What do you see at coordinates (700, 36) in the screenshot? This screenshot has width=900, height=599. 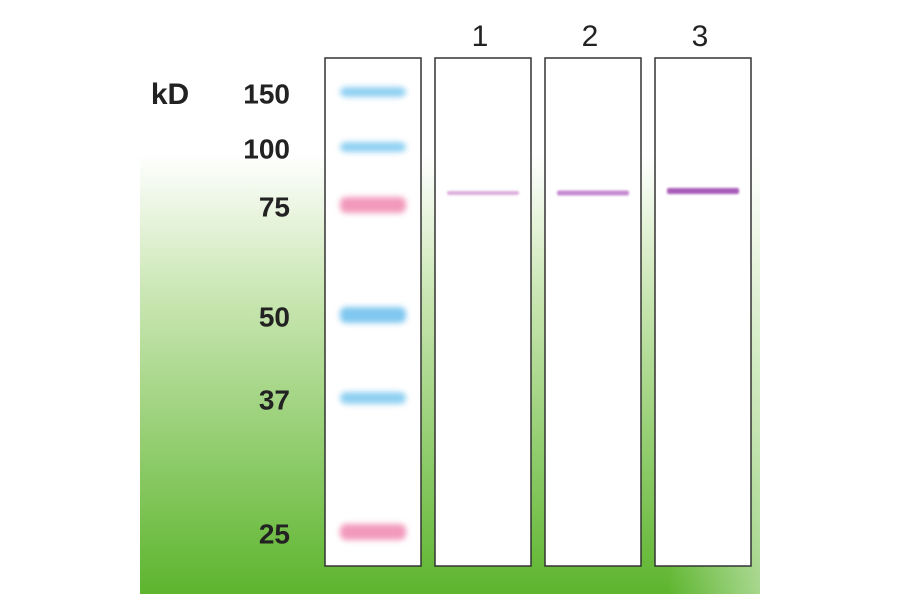 I see `lane-label: 3` at bounding box center [700, 36].